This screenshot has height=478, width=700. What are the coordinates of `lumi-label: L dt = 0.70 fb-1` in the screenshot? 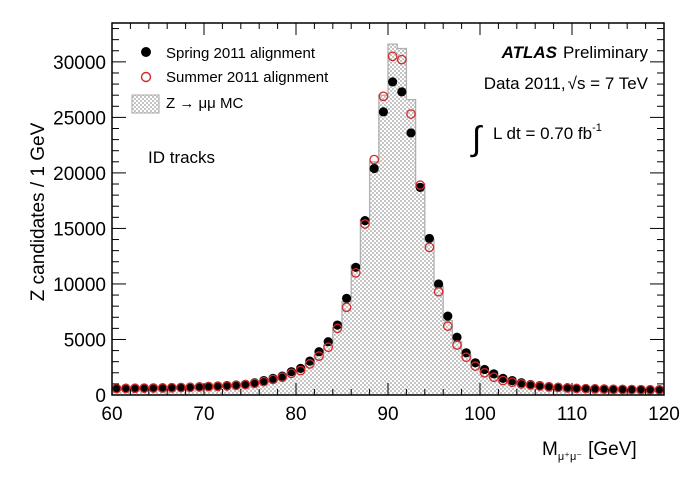 It's located at (547, 132).